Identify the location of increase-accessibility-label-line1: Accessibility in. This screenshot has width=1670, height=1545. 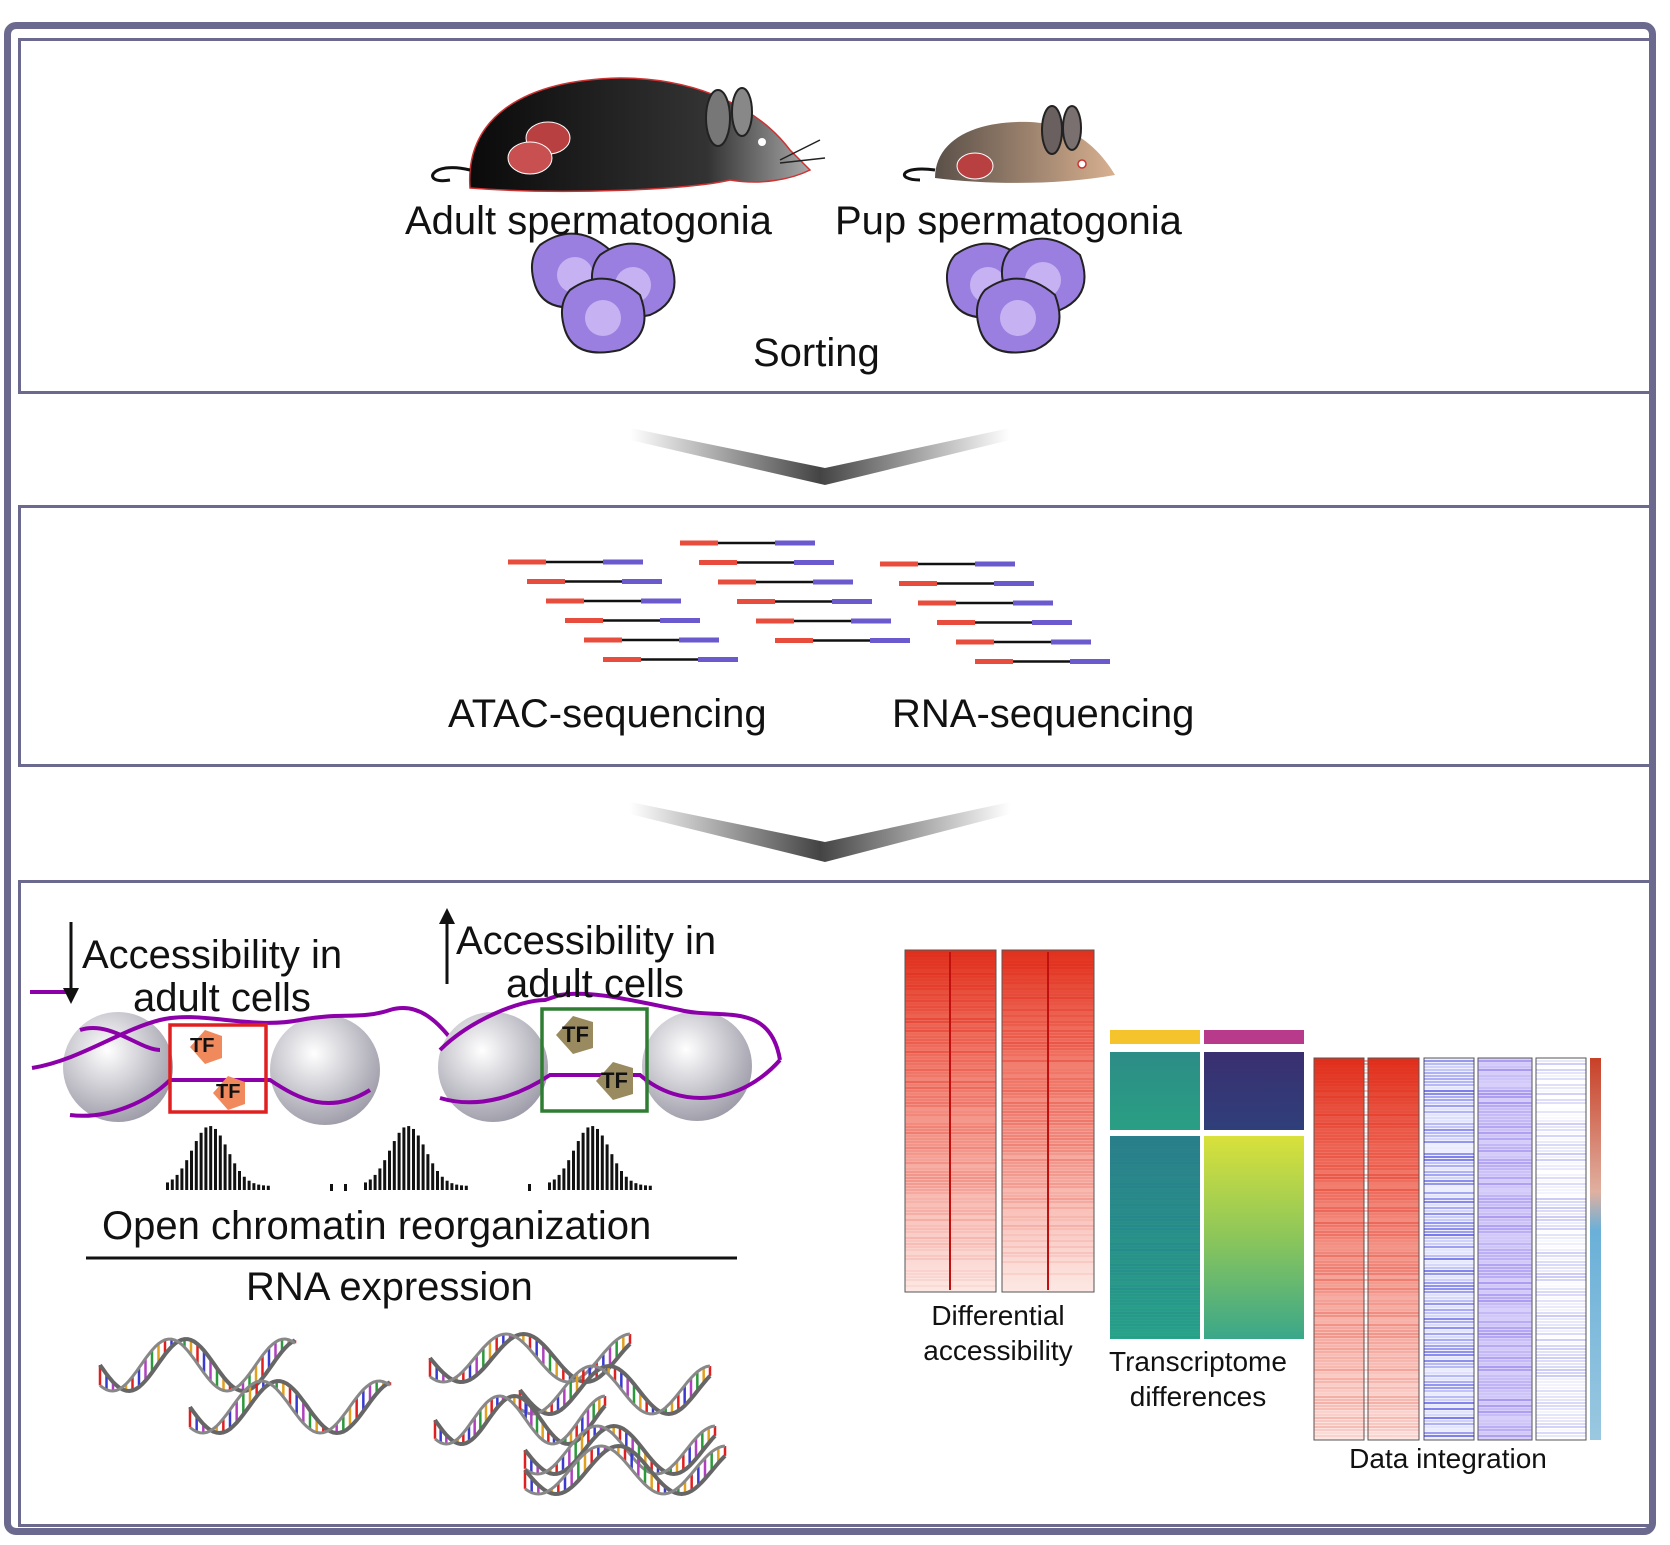
(586, 941).